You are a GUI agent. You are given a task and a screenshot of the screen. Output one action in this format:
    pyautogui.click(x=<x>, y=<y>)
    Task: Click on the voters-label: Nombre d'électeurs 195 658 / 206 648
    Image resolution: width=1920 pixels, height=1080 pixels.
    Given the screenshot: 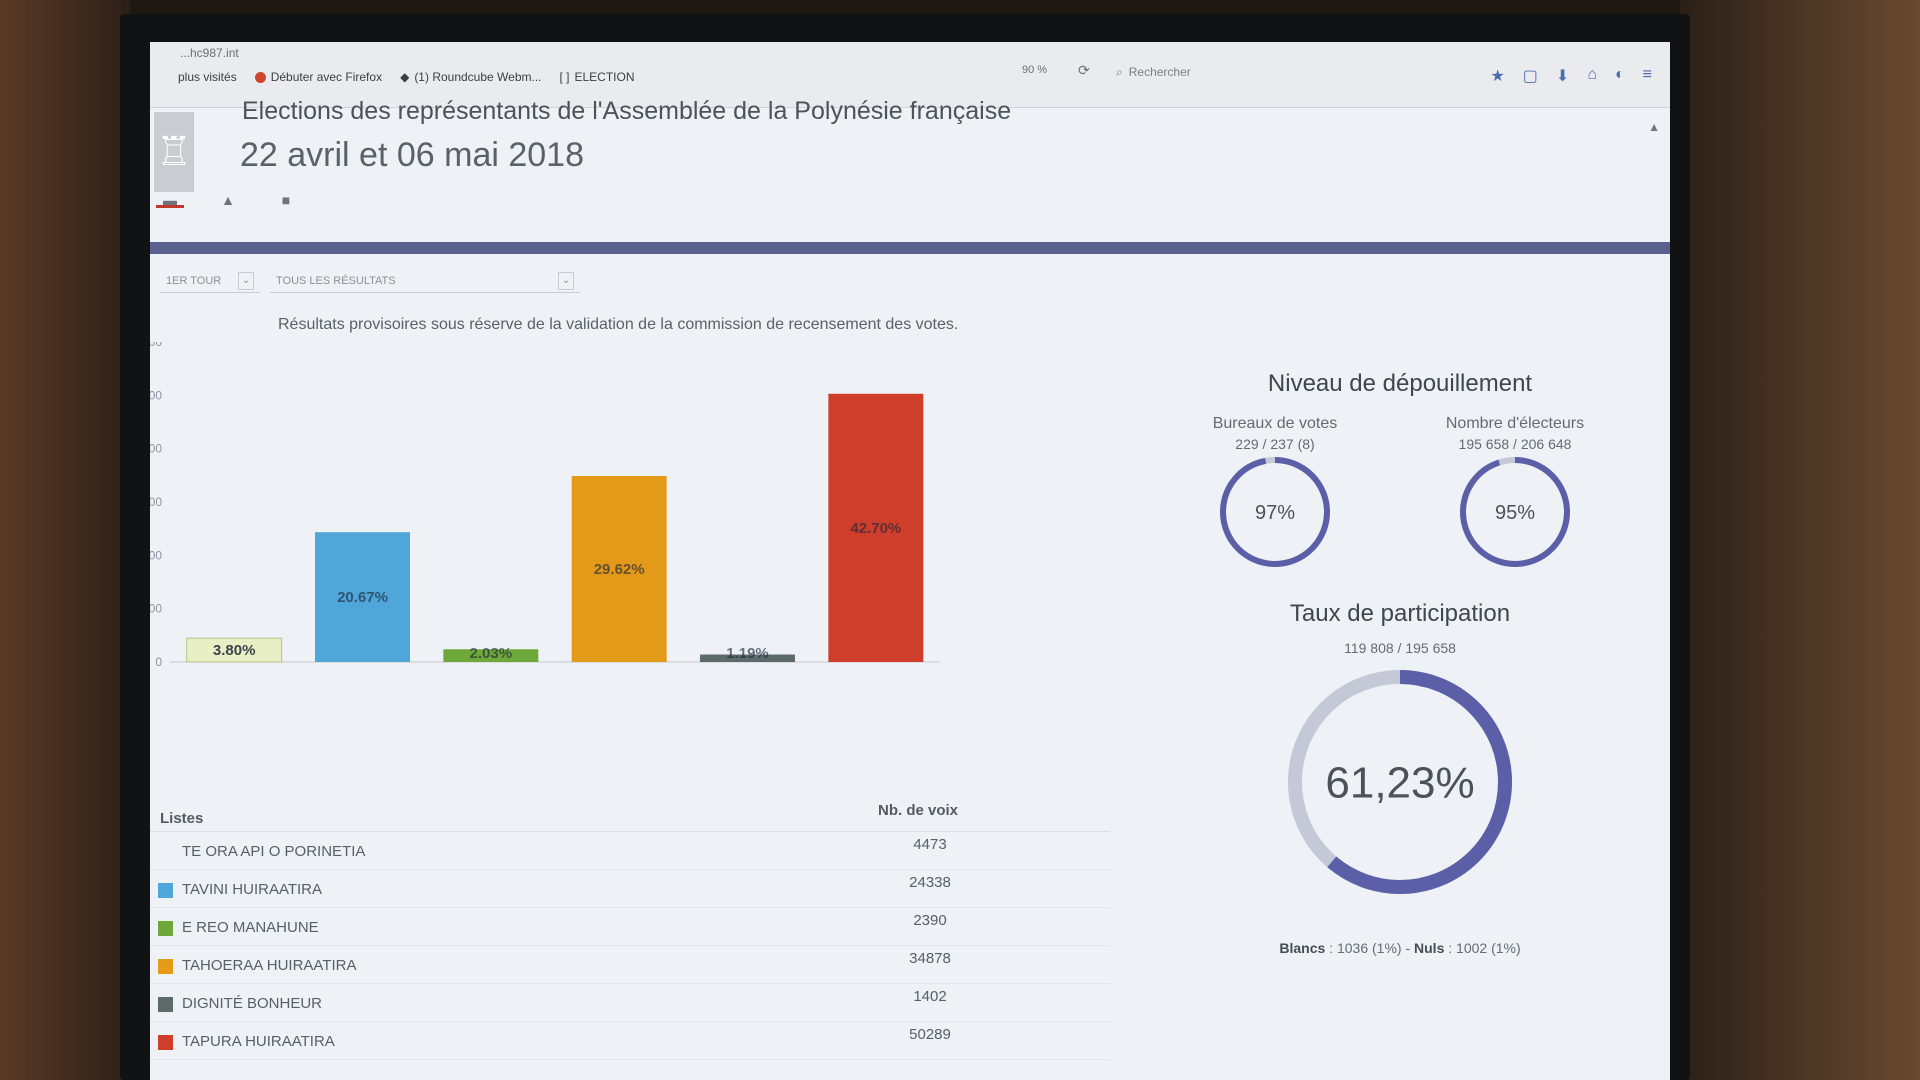 What is the action you would take?
    pyautogui.click(x=1515, y=433)
    